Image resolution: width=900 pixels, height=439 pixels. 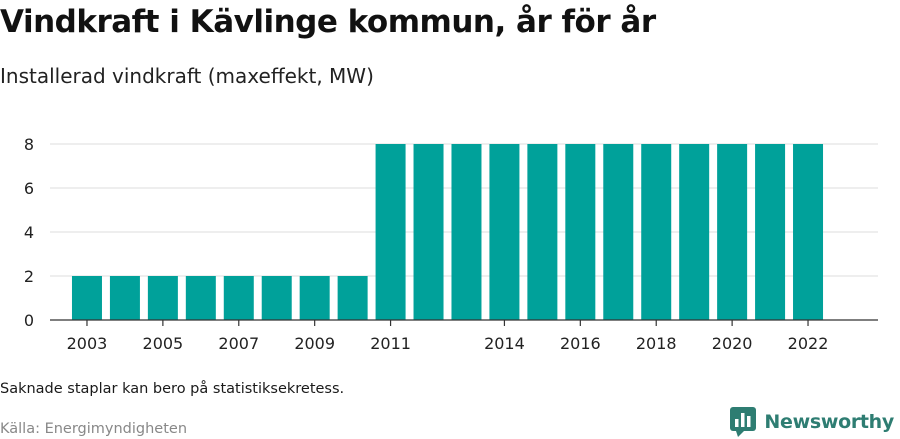 What do you see at coordinates (29, 232) in the screenshot?
I see `y-tick-label: 4` at bounding box center [29, 232].